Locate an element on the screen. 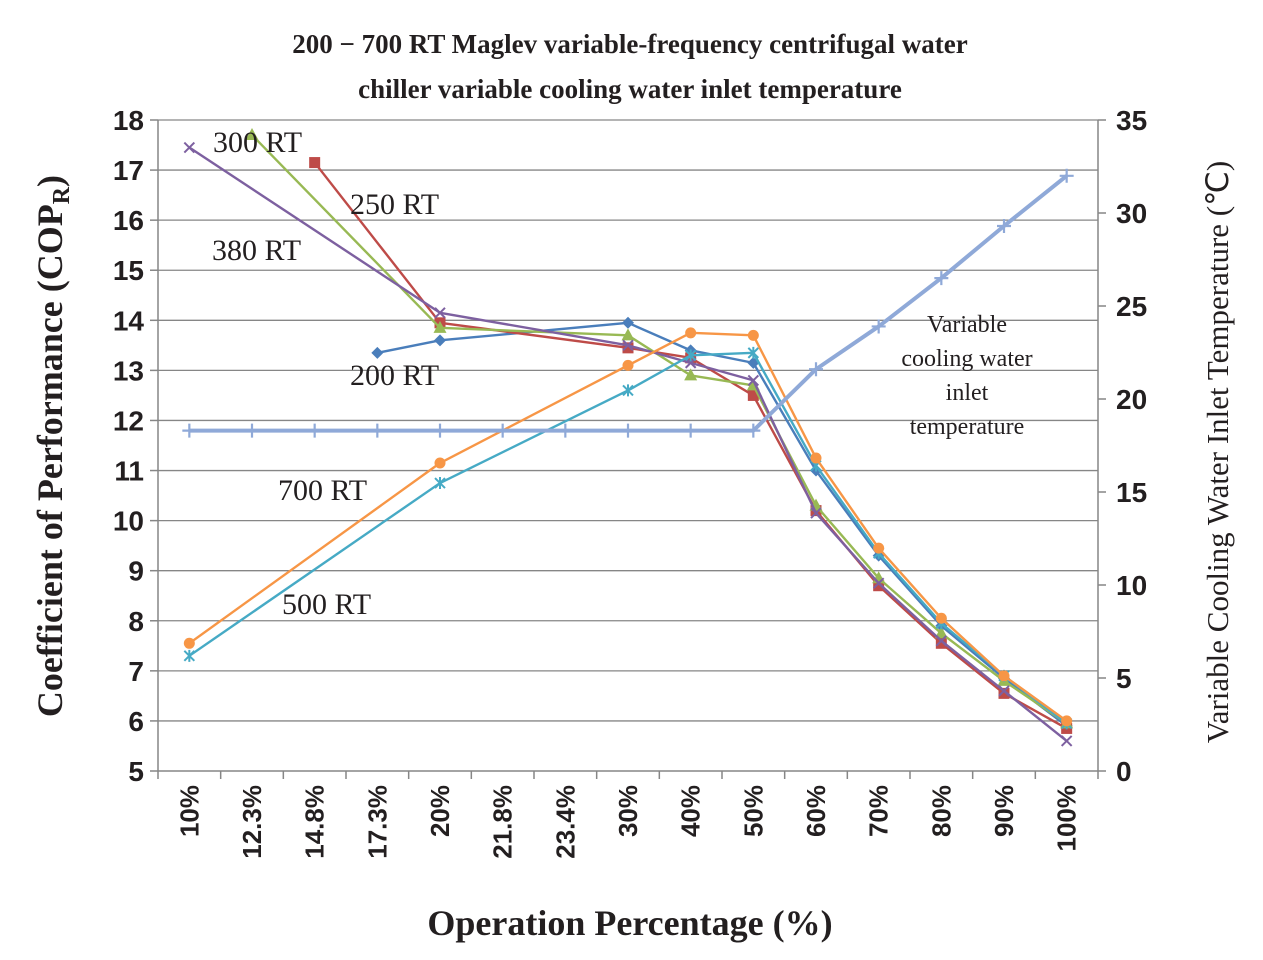  x-tick-label-4: 20% is located at coordinates (440, 811).